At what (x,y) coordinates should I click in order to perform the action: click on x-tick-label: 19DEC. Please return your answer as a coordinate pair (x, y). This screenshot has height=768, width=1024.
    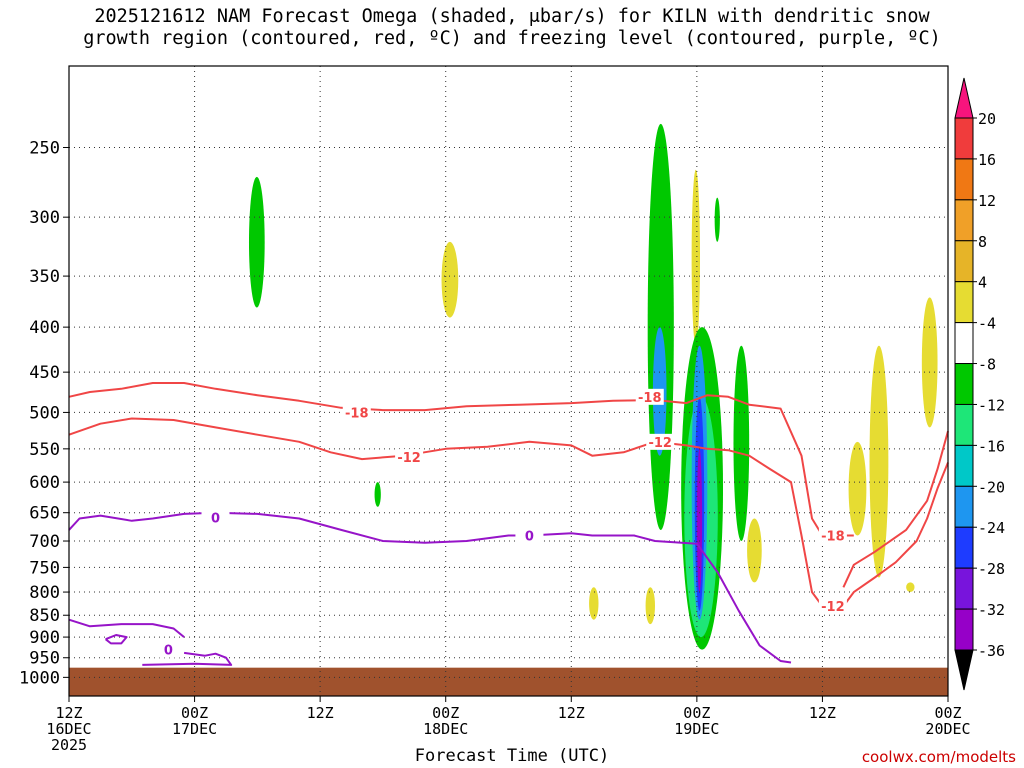
    Looking at the image, I should click on (696, 729).